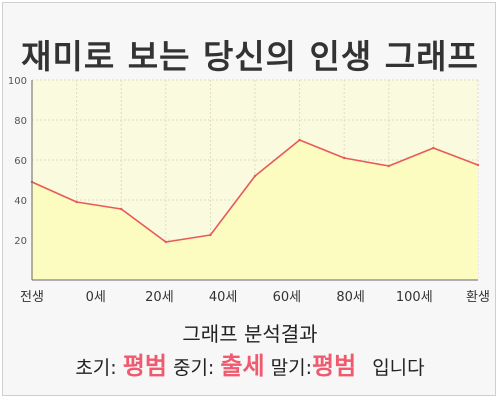 Image resolution: width=500 pixels, height=400 pixels. I want to click on x-tick-label: 40세, so click(223, 297).